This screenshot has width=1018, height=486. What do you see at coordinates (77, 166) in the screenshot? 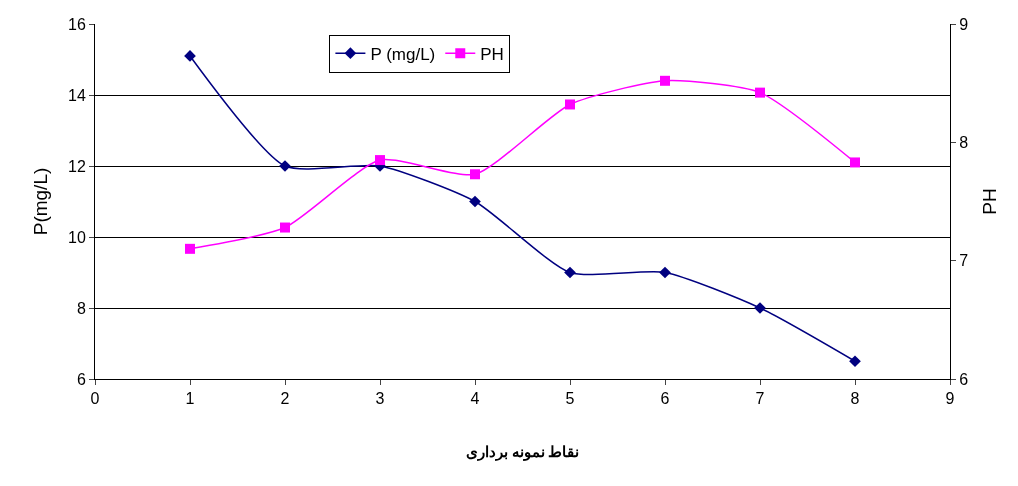
I see `y-tick-label: 12` at bounding box center [77, 166].